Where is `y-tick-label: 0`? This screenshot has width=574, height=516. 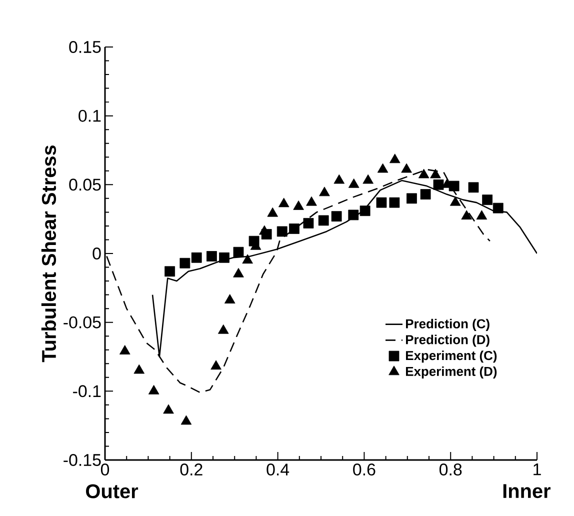
y-tick-label: 0 is located at coordinates (96, 254).